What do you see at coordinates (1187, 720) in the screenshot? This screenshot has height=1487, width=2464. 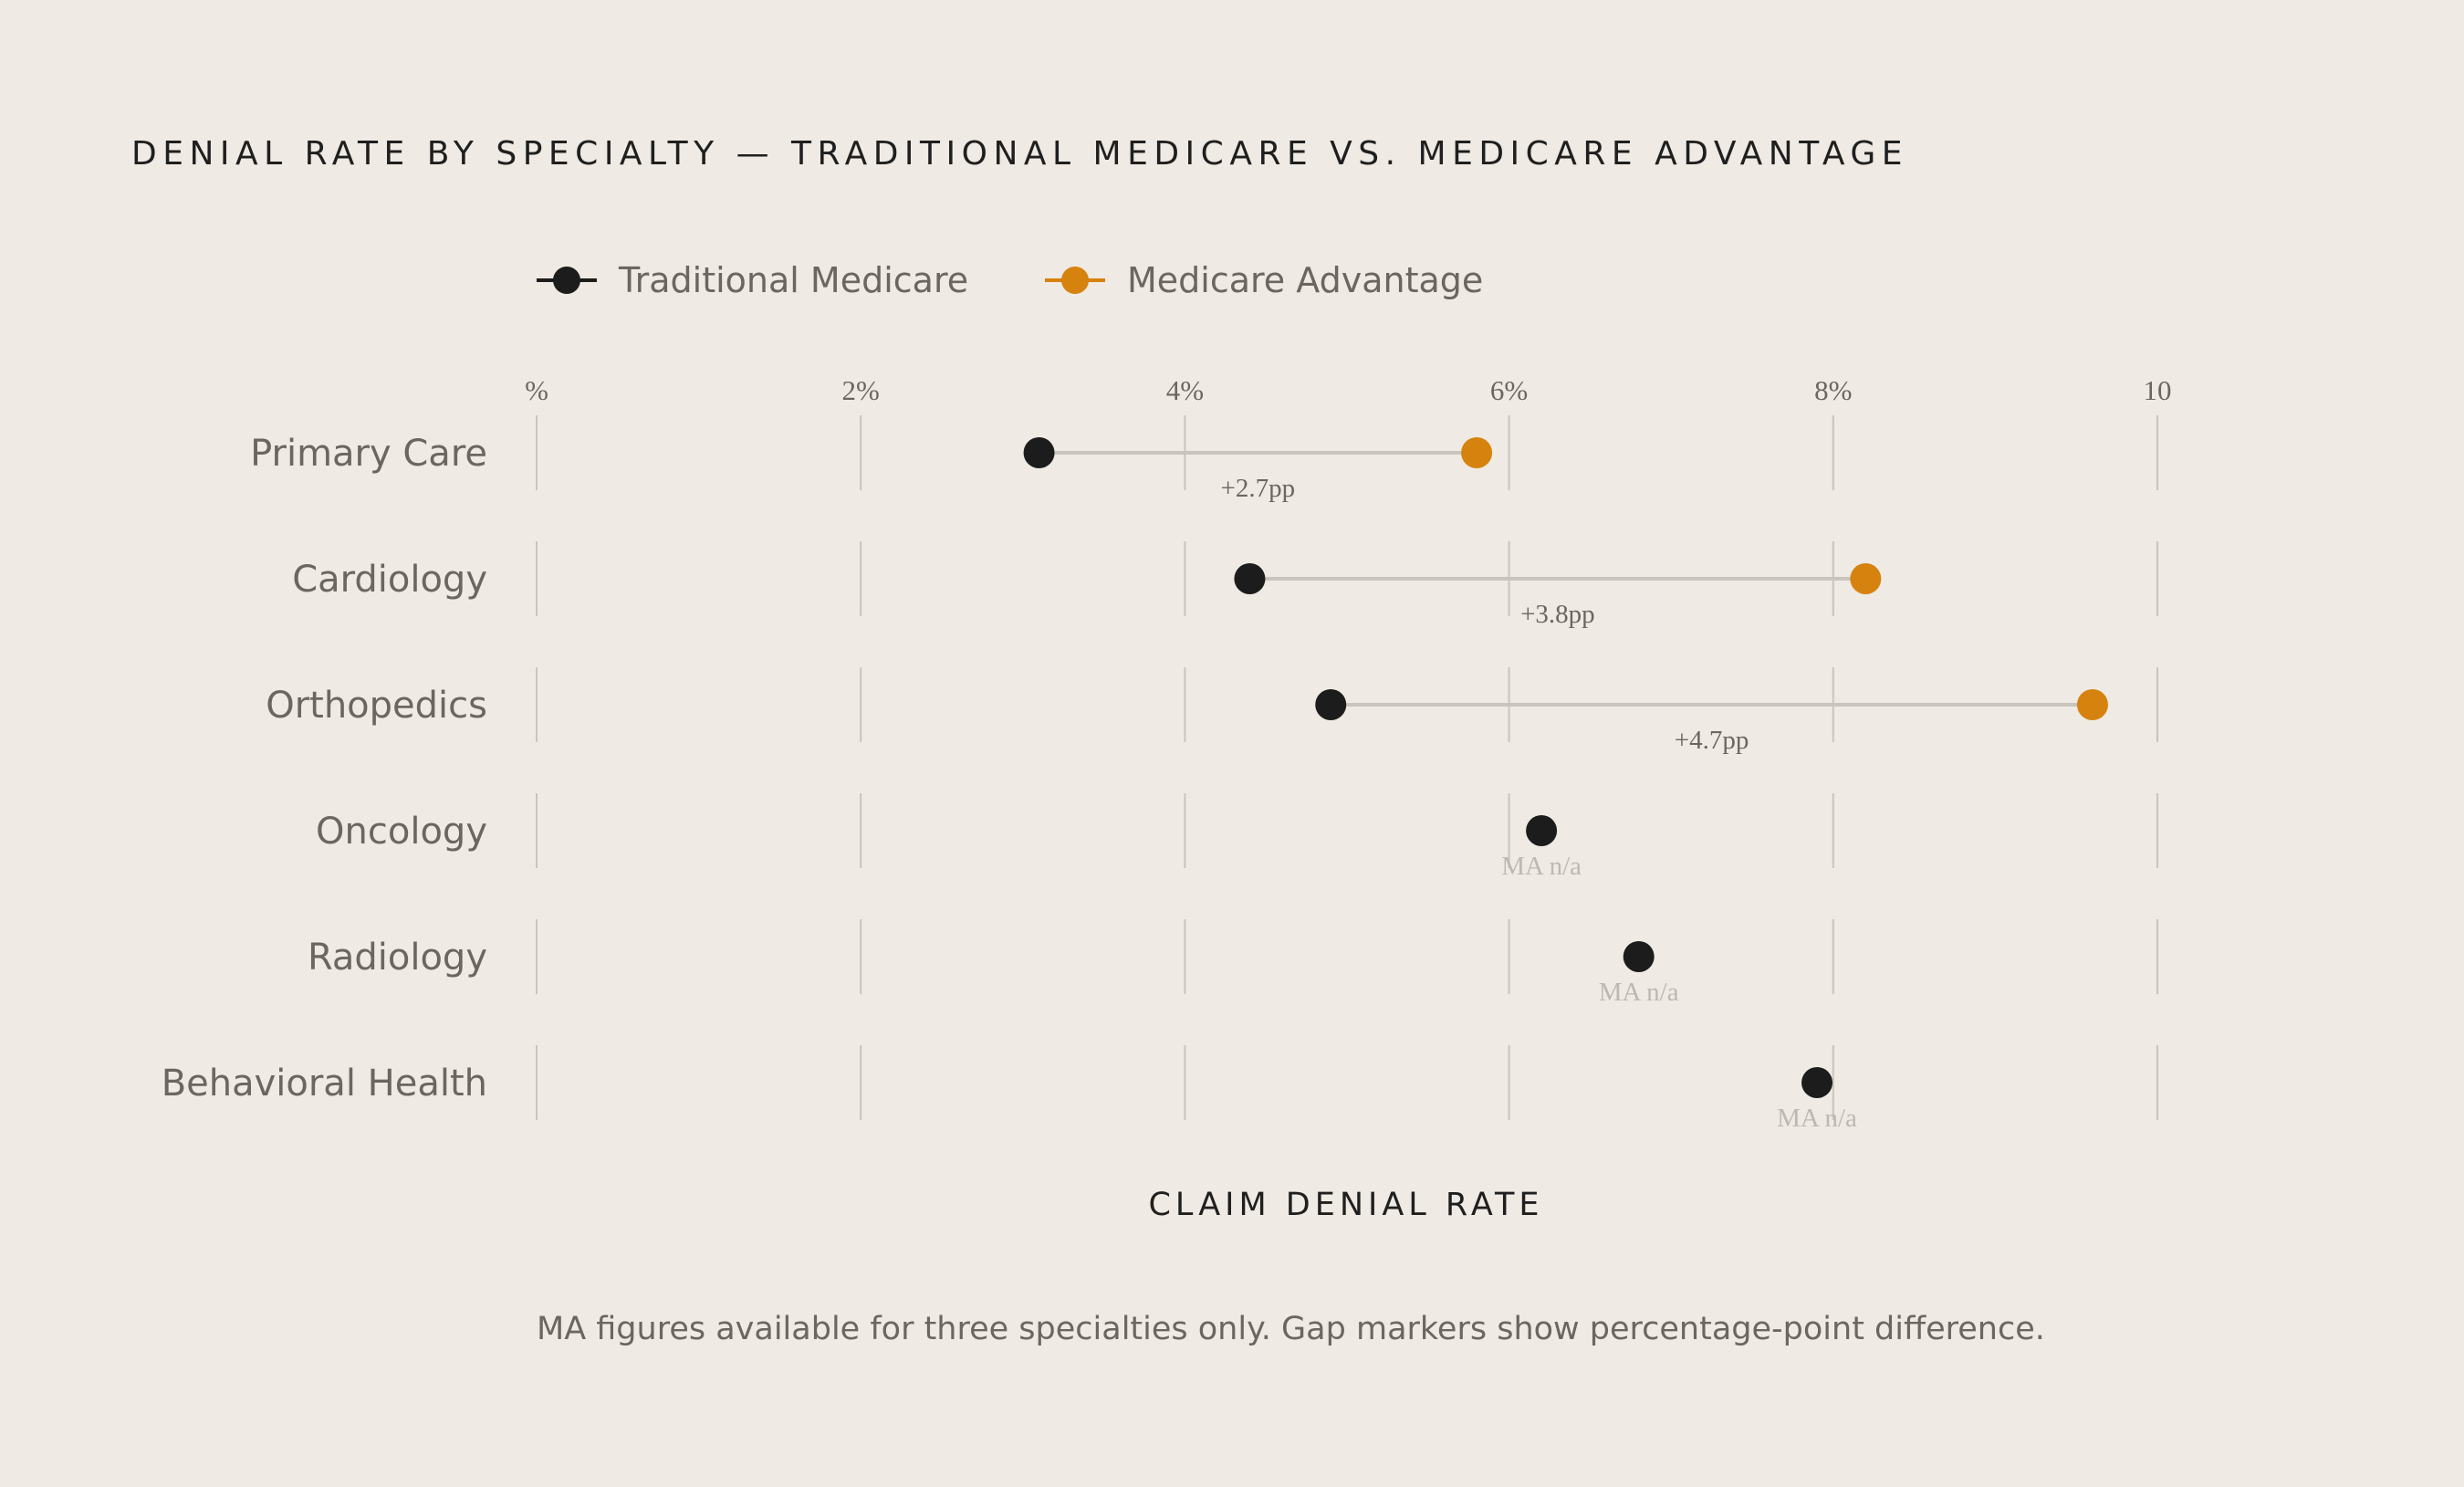 I see `row-orthopedics: Orthopedics +4.7pp` at bounding box center [1187, 720].